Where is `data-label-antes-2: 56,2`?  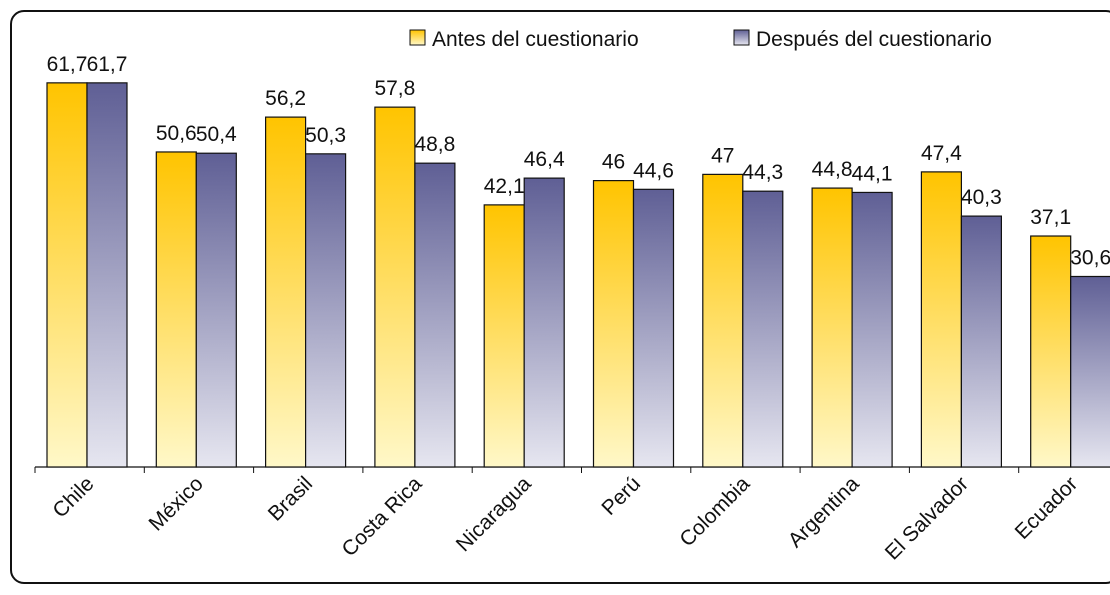 data-label-antes-2: 56,2 is located at coordinates (285, 98).